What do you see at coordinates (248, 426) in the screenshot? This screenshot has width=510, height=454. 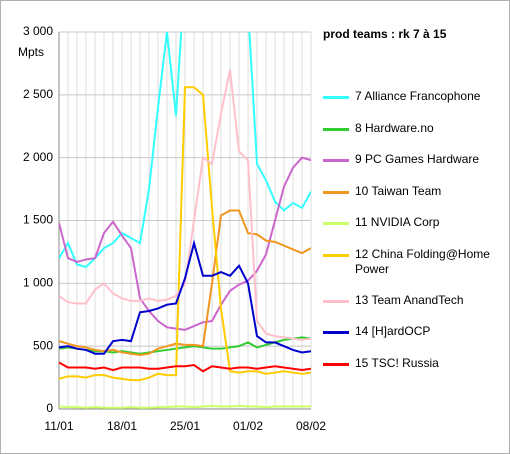 I see `x-tick-label: 01/02` at bounding box center [248, 426].